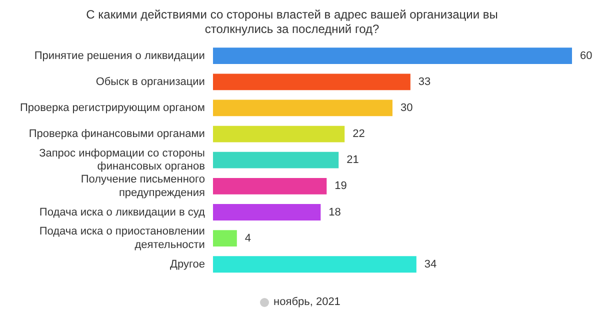 This screenshot has height=320, width=600. Describe the element at coordinates (122, 160) in the screenshot. I see `y-tick-label: Запрос информации со стороны финансовых органов` at that location.